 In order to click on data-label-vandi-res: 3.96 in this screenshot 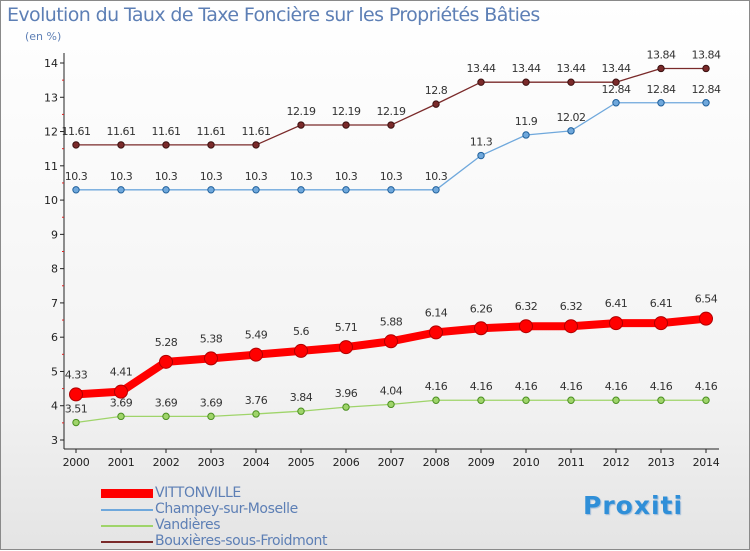, I will do `click(346, 393)`.